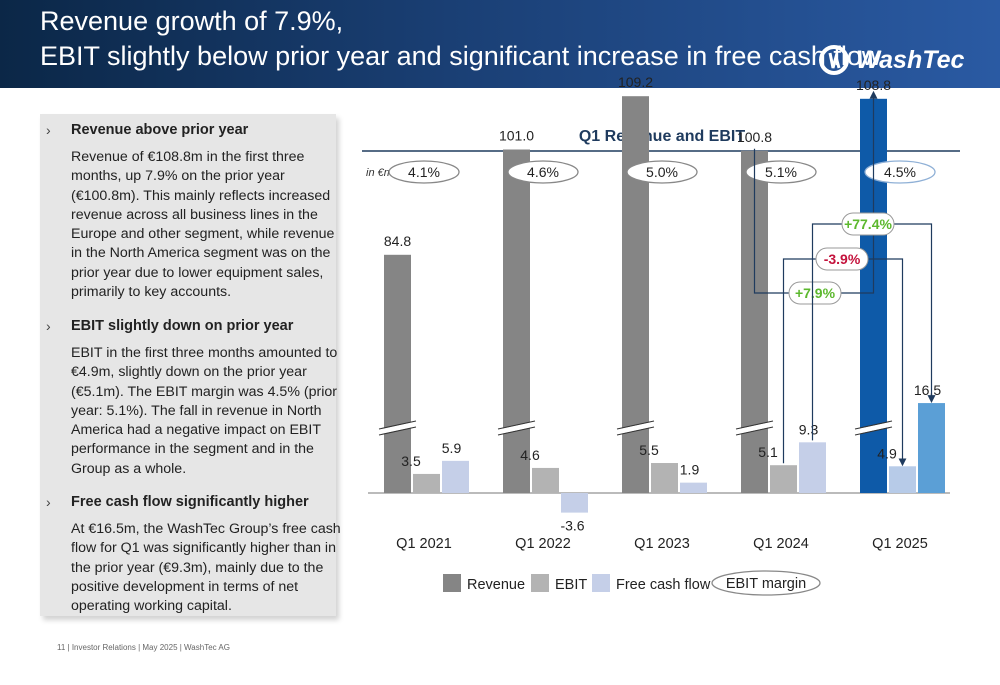 Image resolution: width=1000 pixels, height=685 pixels. What do you see at coordinates (530, 455) in the screenshot?
I see `ebit-data-label: 4.6` at bounding box center [530, 455].